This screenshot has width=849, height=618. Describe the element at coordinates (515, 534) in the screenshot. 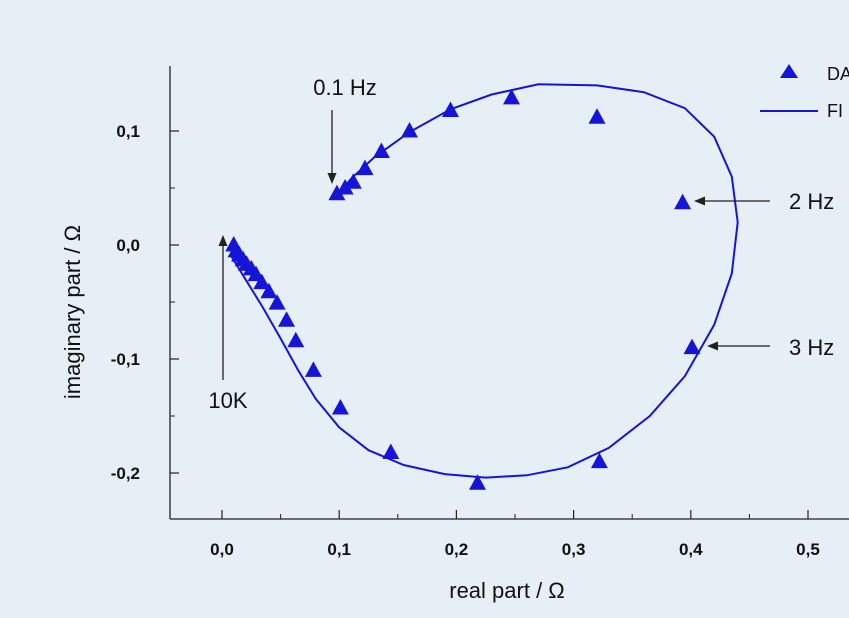

I see `x-ticks: 0,0 0,1 0,2 0,3 0,4 0,5` at that location.